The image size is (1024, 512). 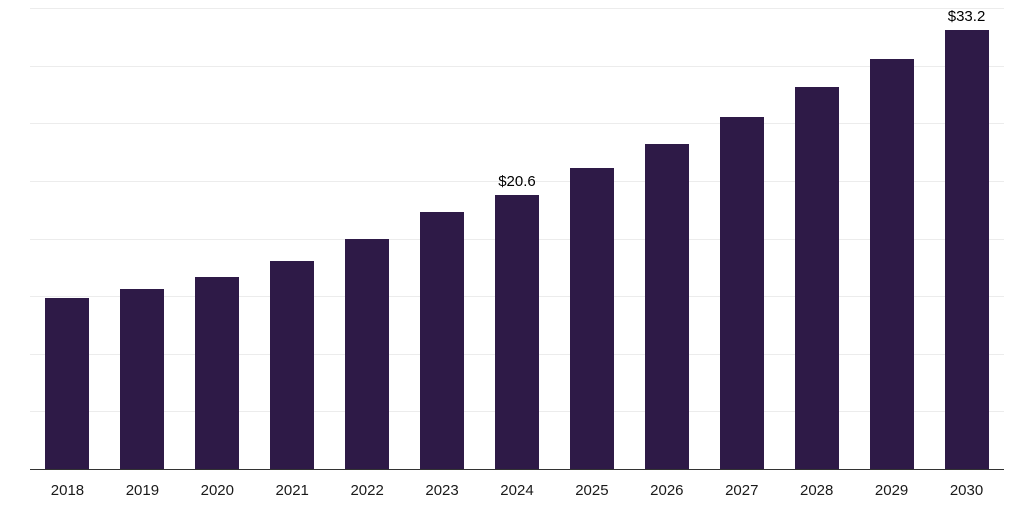 I want to click on bar-2019, so click(x=142, y=379).